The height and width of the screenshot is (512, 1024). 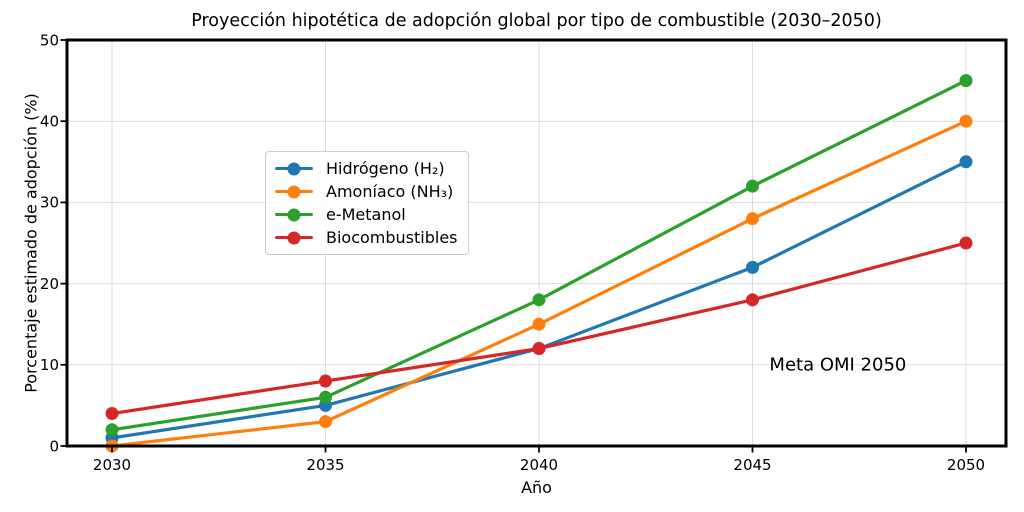 I want to click on annotation-meta-omi-2050: Meta OMI 2050, so click(x=838, y=365).